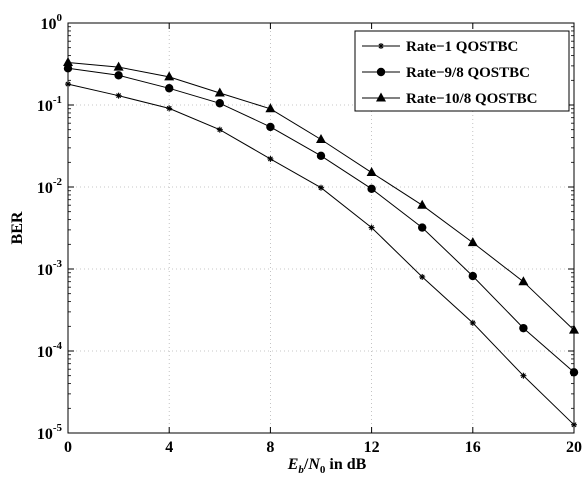 The image size is (585, 481). I want to click on y-tick-label: 10⁻², so click(50, 186).